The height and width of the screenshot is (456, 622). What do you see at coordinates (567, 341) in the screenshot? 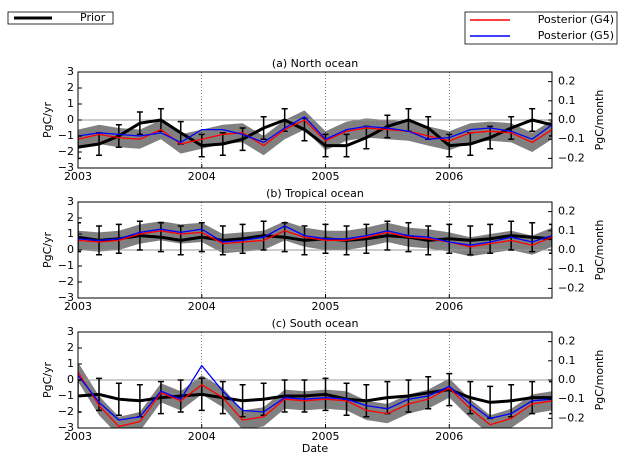
I see `y2-tick-label: 0.2` at bounding box center [567, 341].